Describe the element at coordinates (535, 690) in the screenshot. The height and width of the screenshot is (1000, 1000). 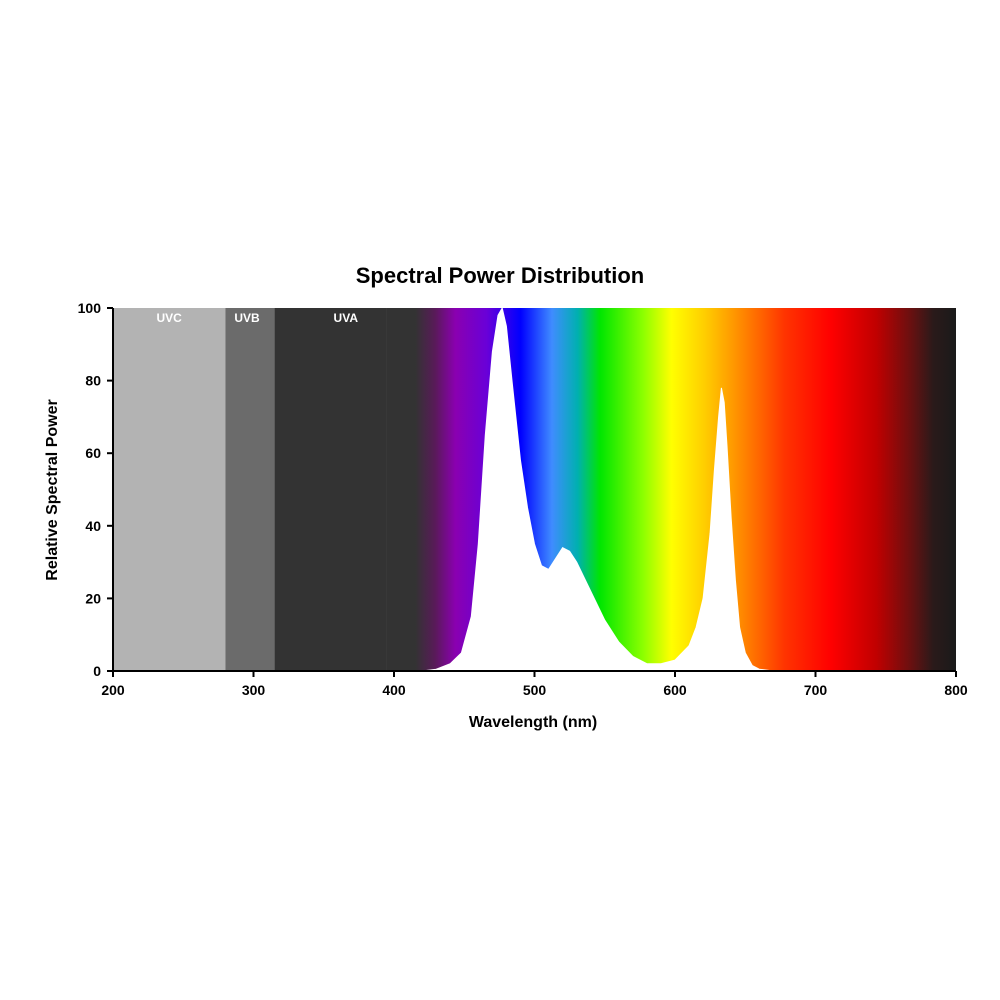
I see `x-tick-label: 500` at that location.